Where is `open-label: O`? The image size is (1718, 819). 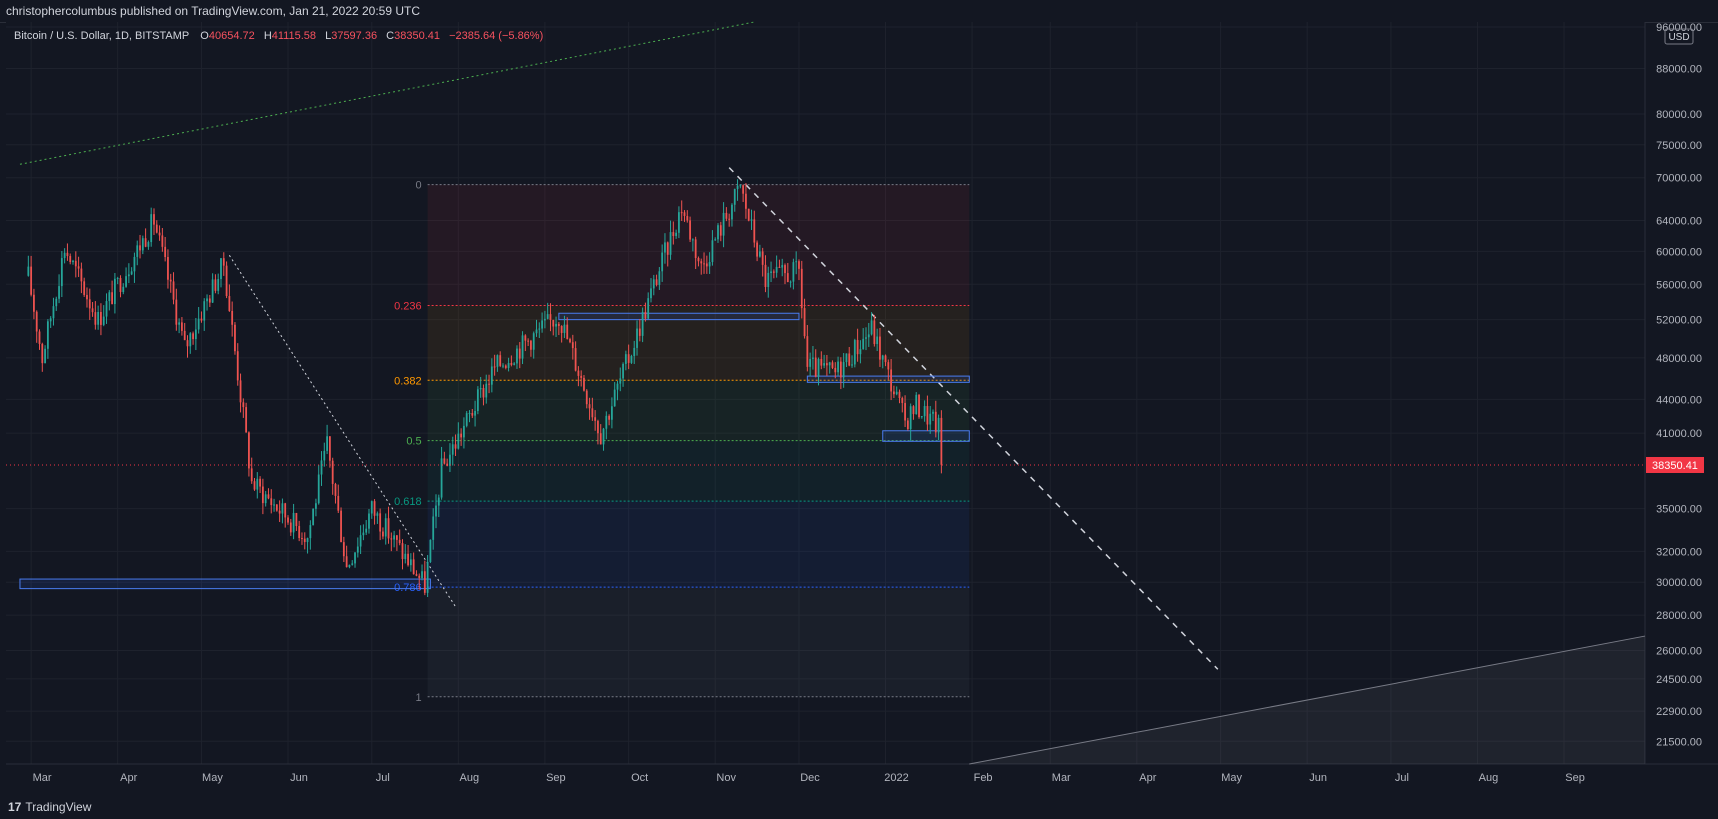 open-label: O is located at coordinates (204, 36).